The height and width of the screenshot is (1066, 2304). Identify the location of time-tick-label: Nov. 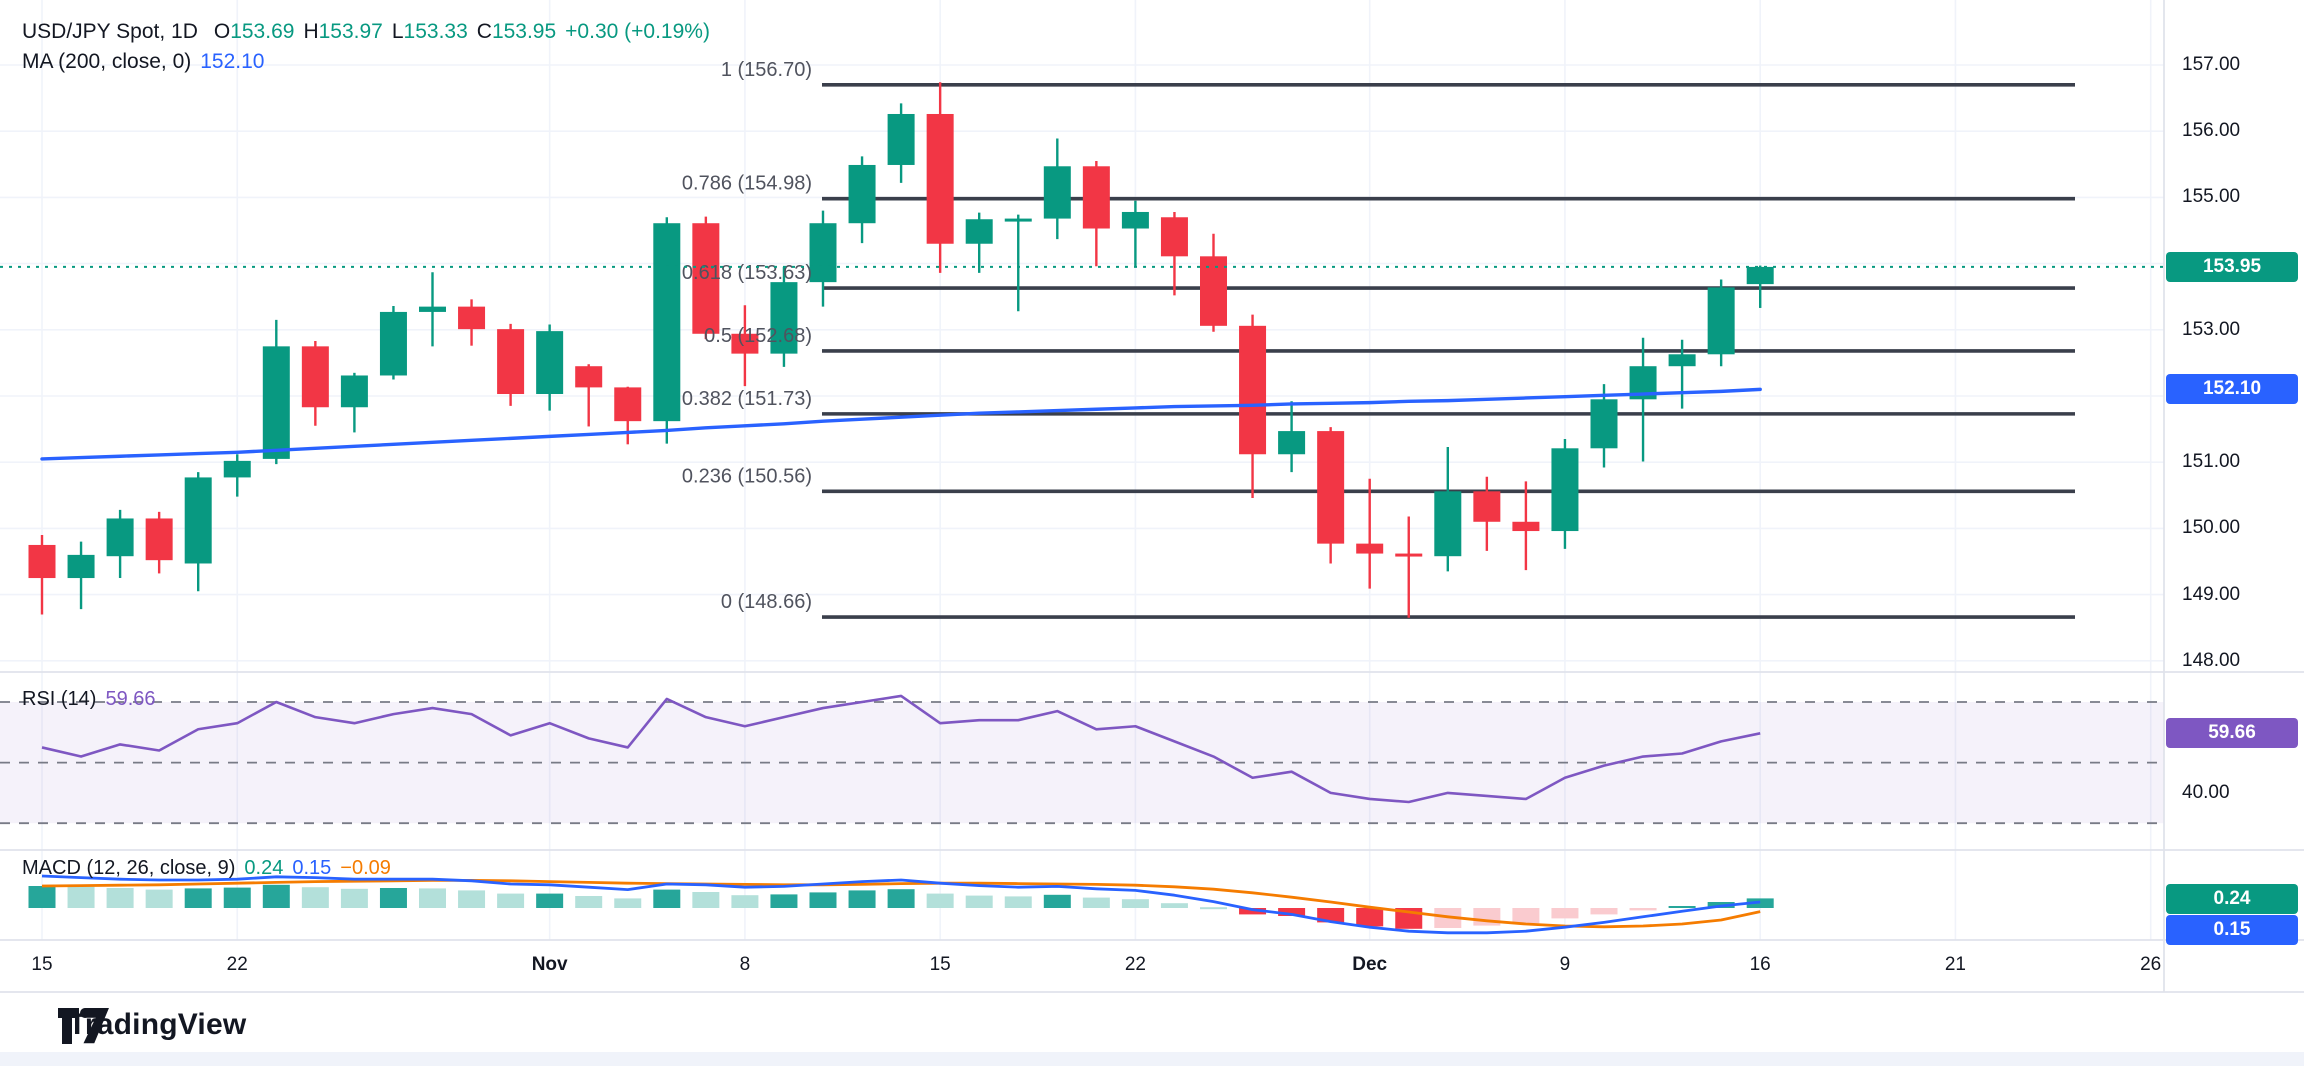
(549, 964).